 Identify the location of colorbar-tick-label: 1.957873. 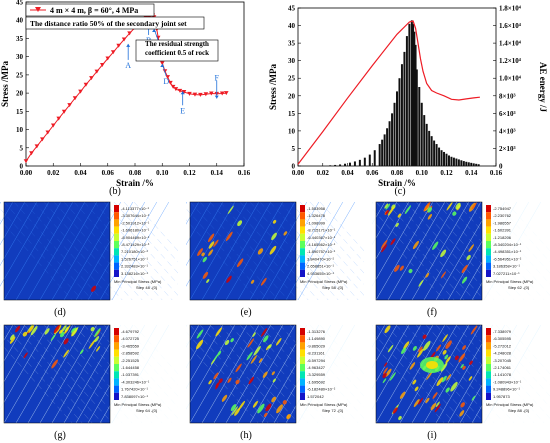
(501, 396).